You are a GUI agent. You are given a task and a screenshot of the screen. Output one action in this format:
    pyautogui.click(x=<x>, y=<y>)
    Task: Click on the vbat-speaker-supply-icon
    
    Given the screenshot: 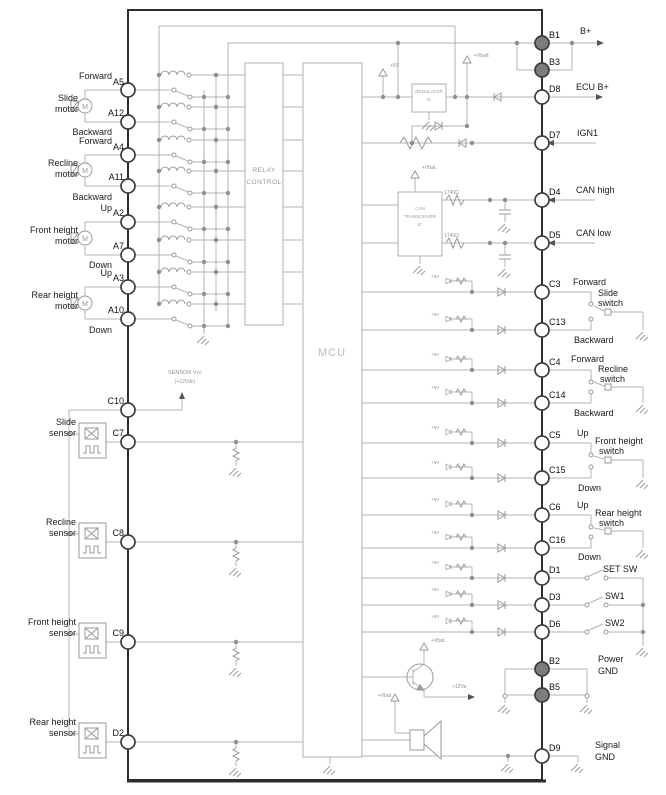 What is the action you would take?
    pyautogui.click(x=395, y=697)
    